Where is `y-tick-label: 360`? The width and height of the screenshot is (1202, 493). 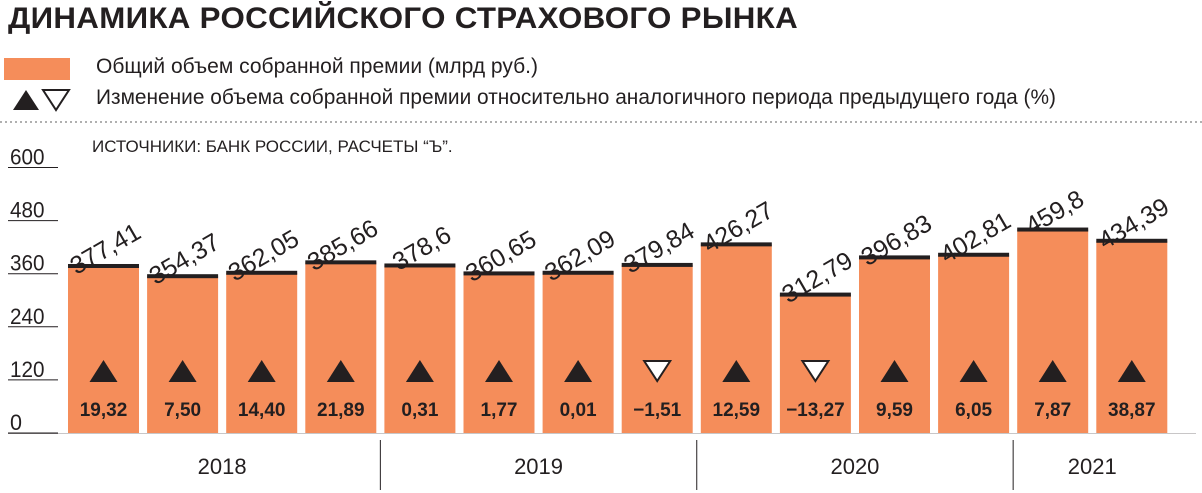 y-tick-label: 360 is located at coordinates (27, 263).